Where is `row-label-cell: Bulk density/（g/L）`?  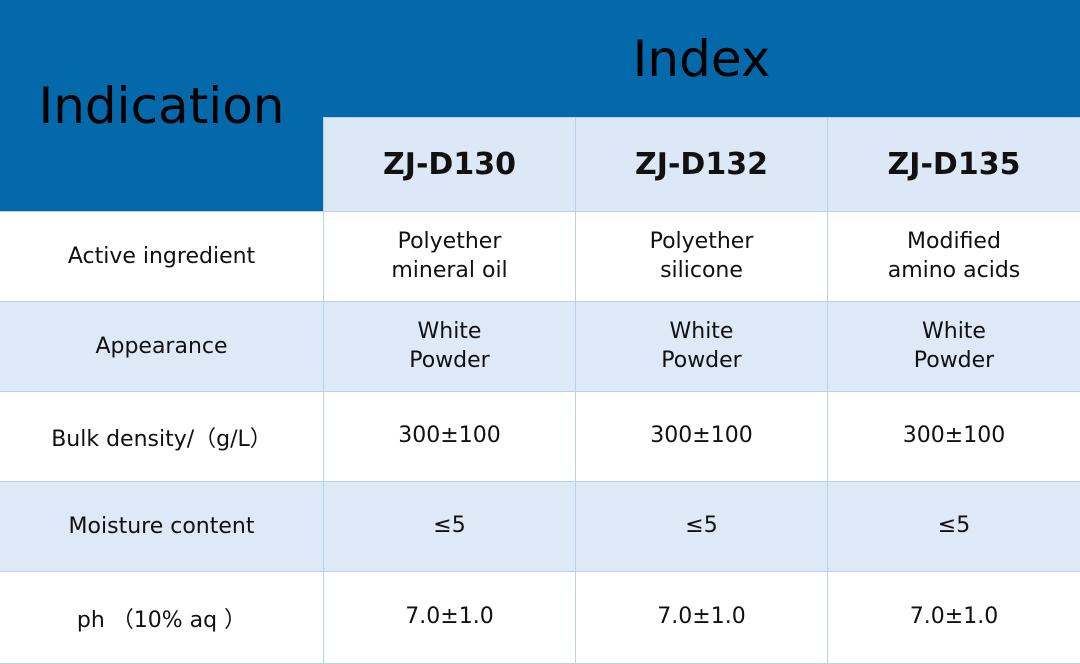 row-label-cell: Bulk density/（g/L） is located at coordinates (161, 436).